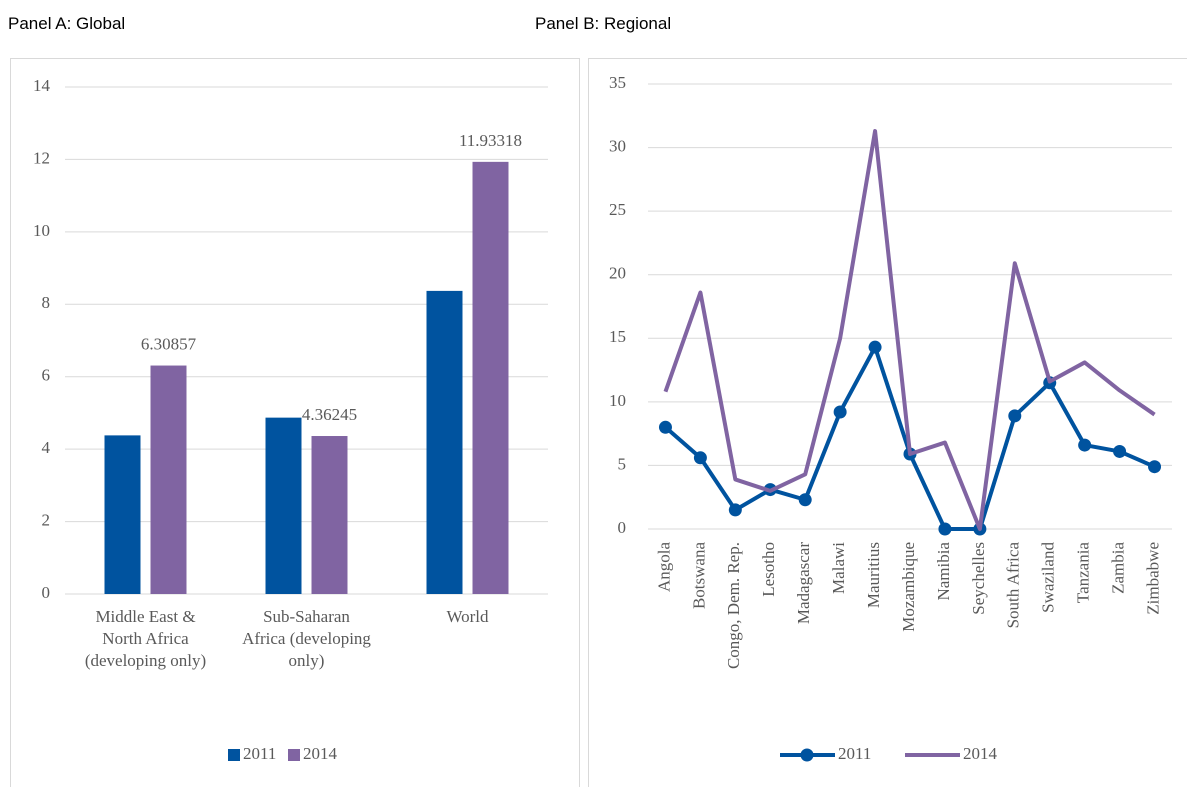  Describe the element at coordinates (908, 587) in the screenshot. I see `x-tick-label: Mozambique` at that location.